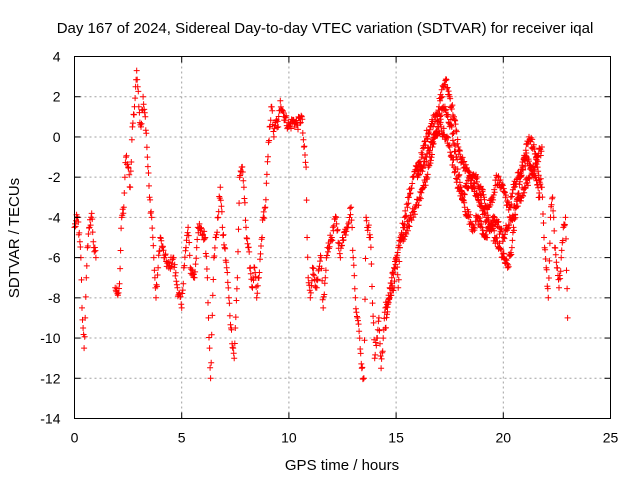 The height and width of the screenshot is (480, 640). I want to click on y-tick-label: 4, so click(57, 57).